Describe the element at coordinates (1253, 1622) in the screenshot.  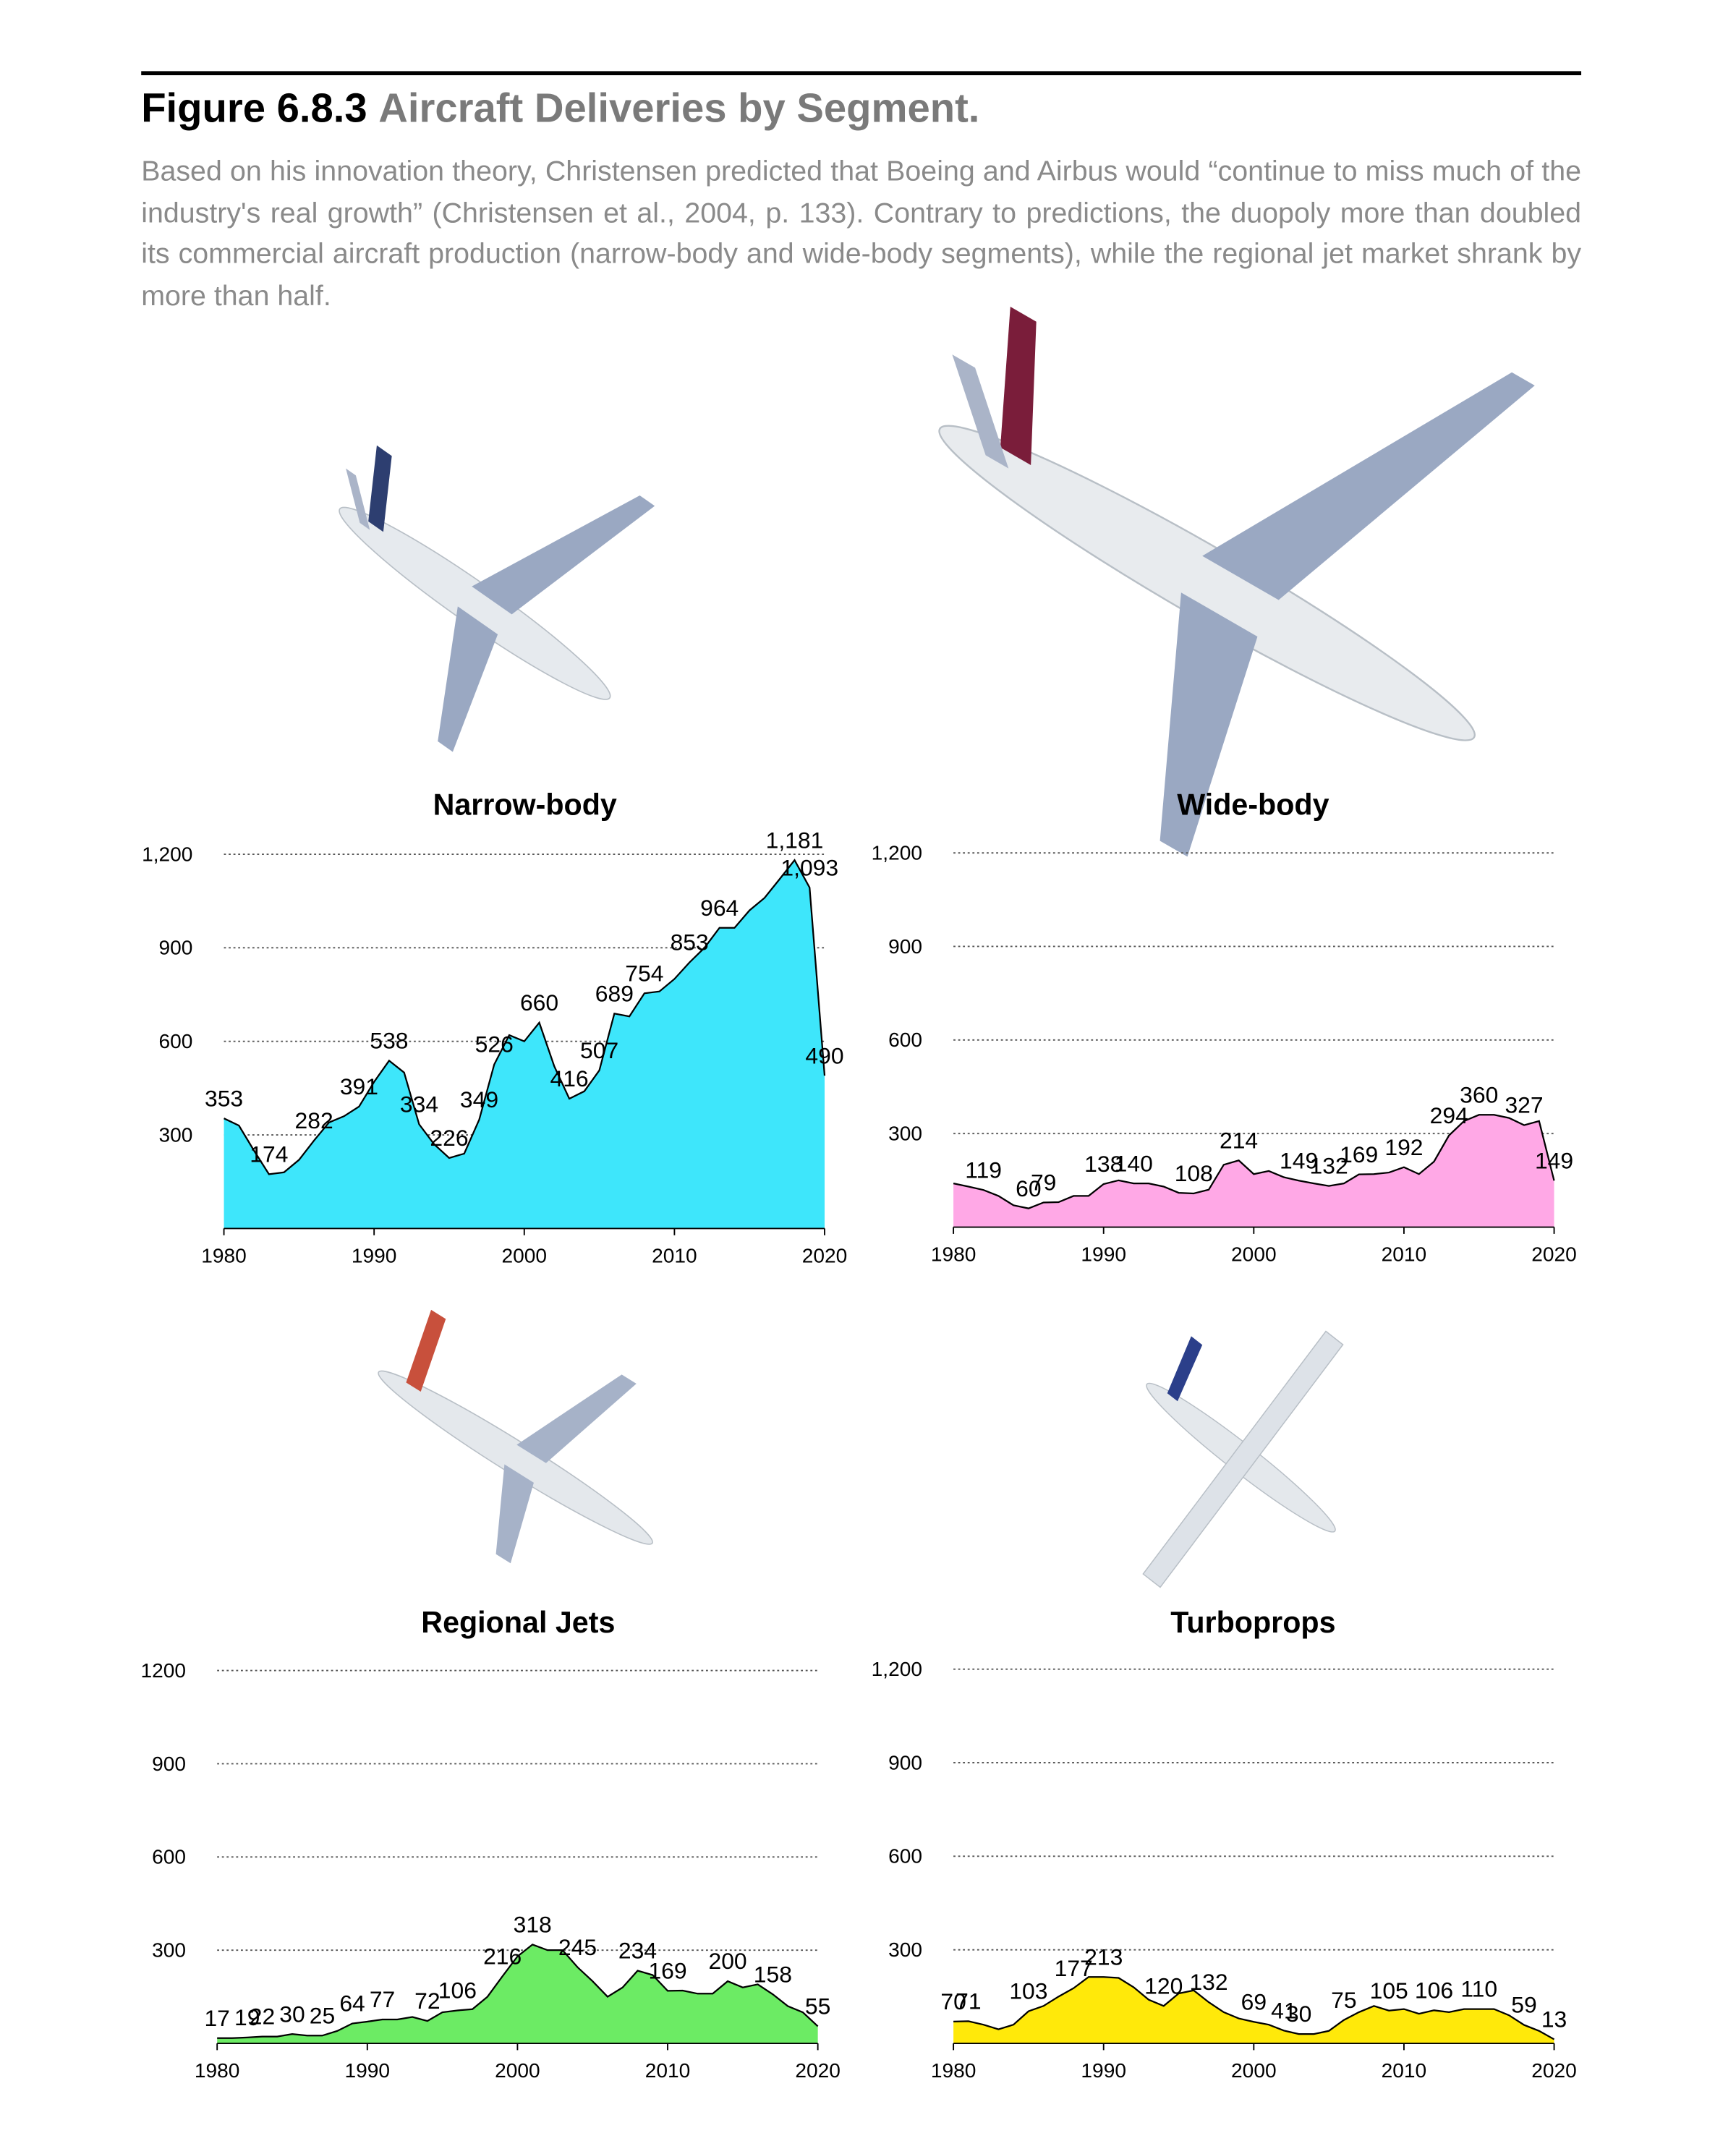
I see `chart-title: Turboprops` at that location.